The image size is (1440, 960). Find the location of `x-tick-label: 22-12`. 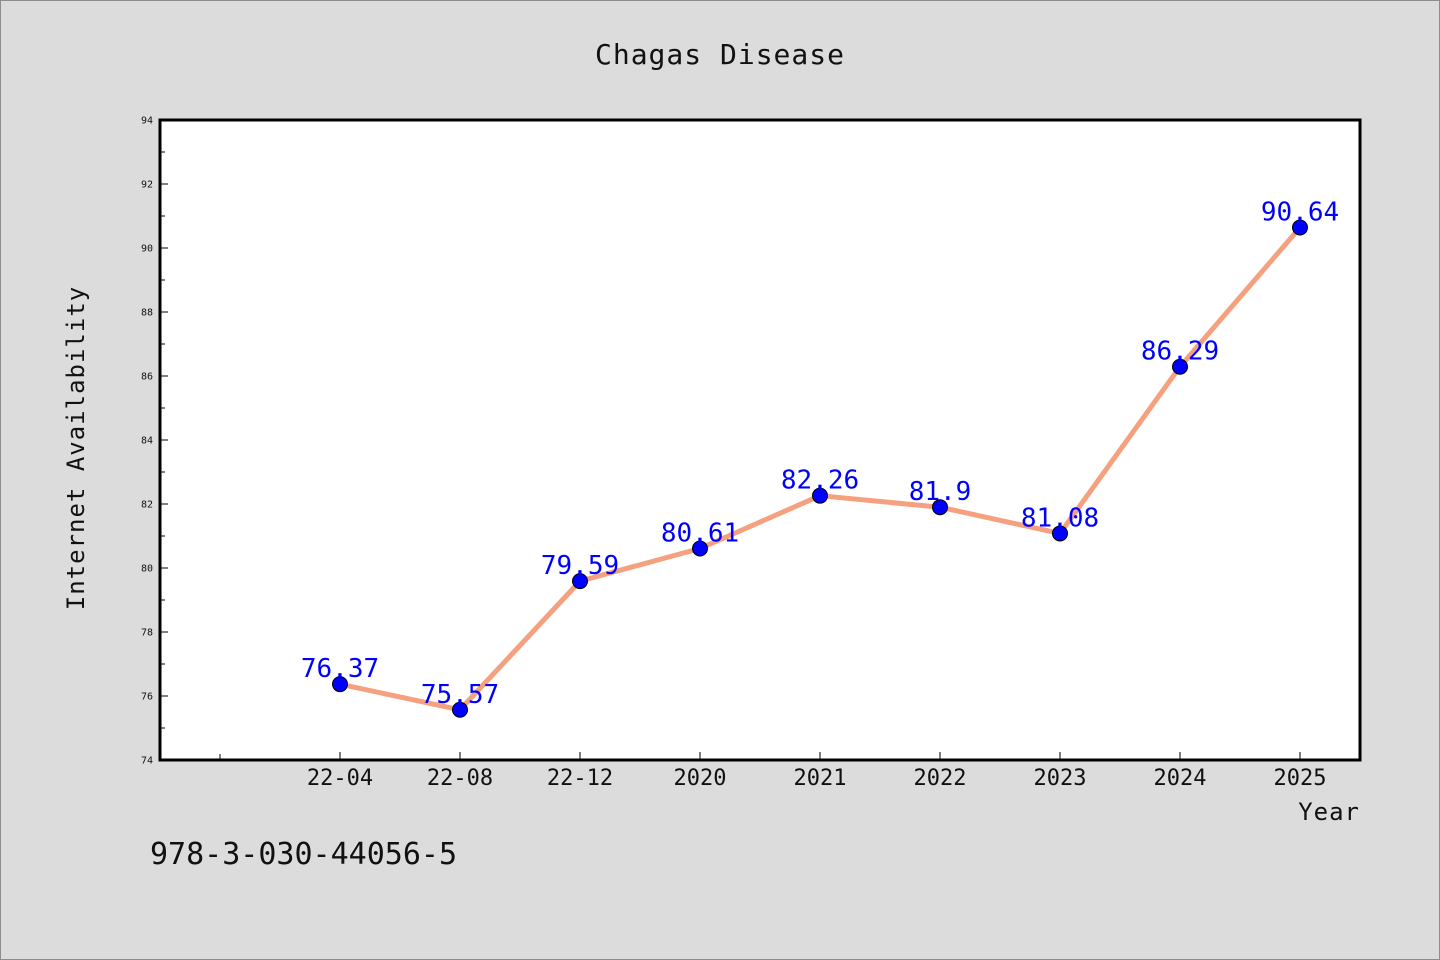

x-tick-label: 22-12 is located at coordinates (580, 778).